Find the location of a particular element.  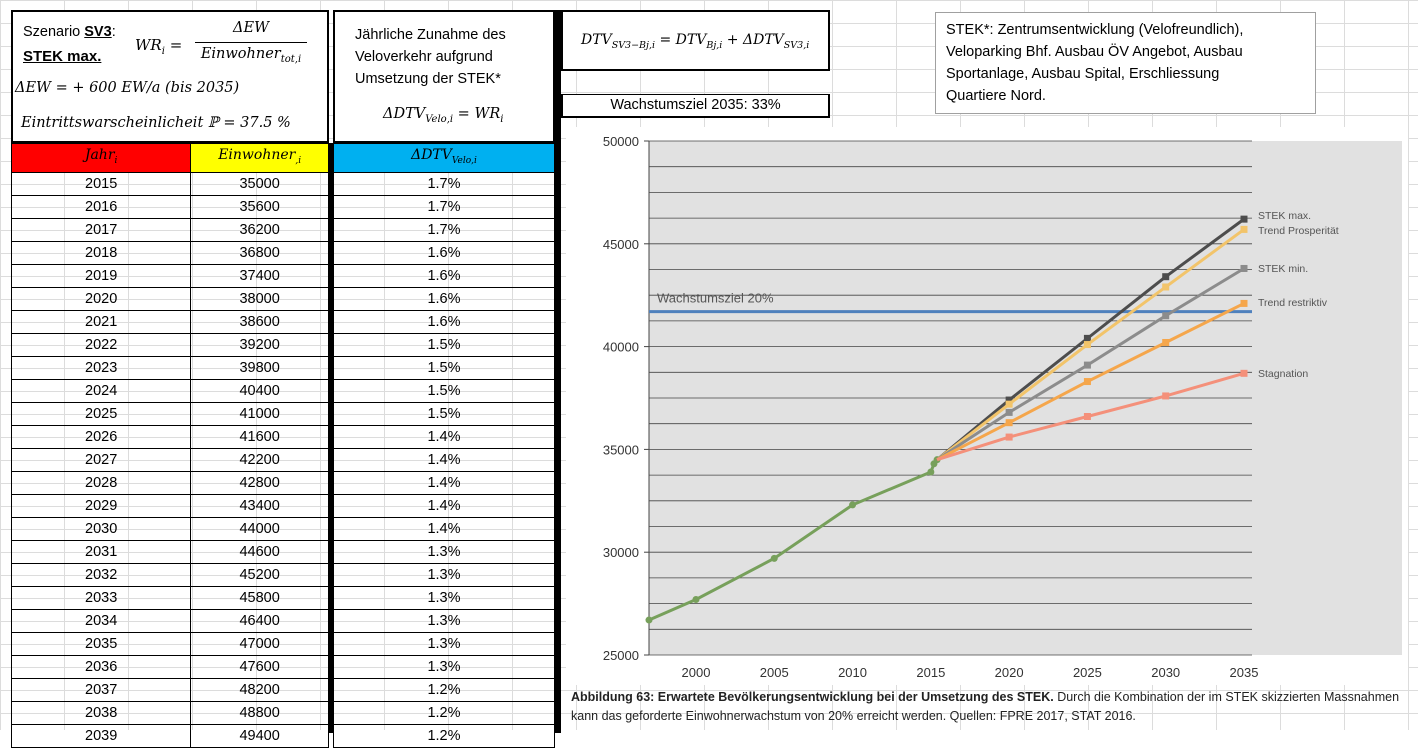

cell-population: 46400 is located at coordinates (259, 620).